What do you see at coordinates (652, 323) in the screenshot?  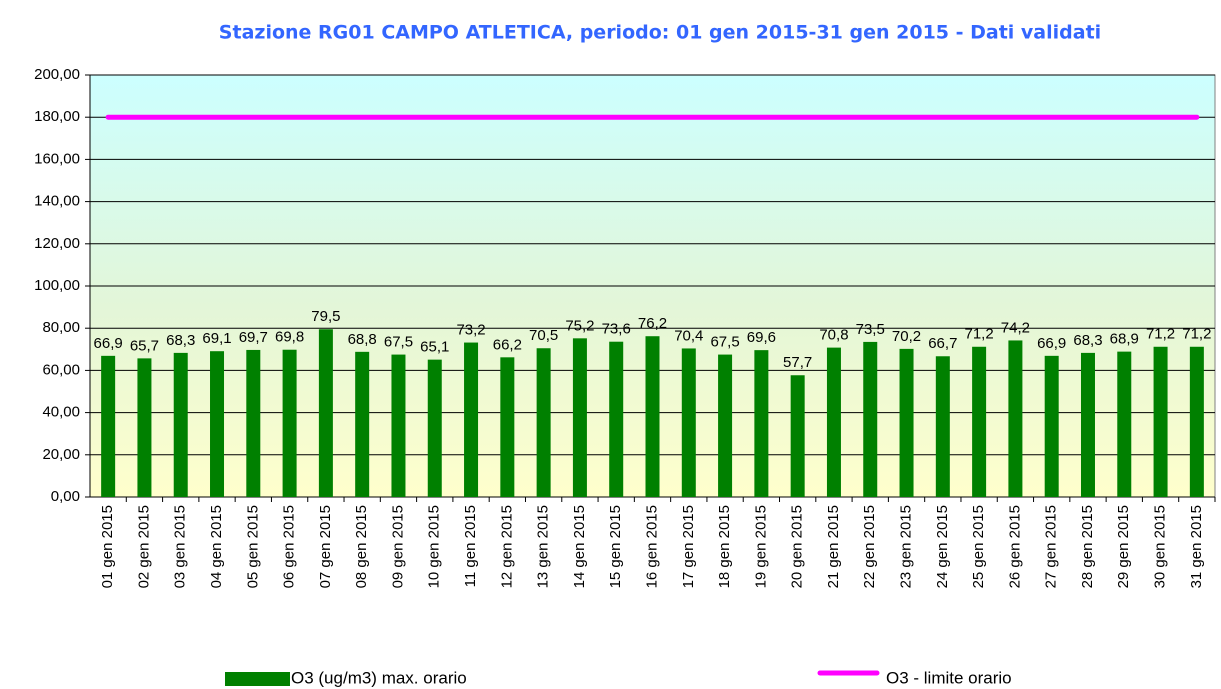 I see `value-label: 76,2` at bounding box center [652, 323].